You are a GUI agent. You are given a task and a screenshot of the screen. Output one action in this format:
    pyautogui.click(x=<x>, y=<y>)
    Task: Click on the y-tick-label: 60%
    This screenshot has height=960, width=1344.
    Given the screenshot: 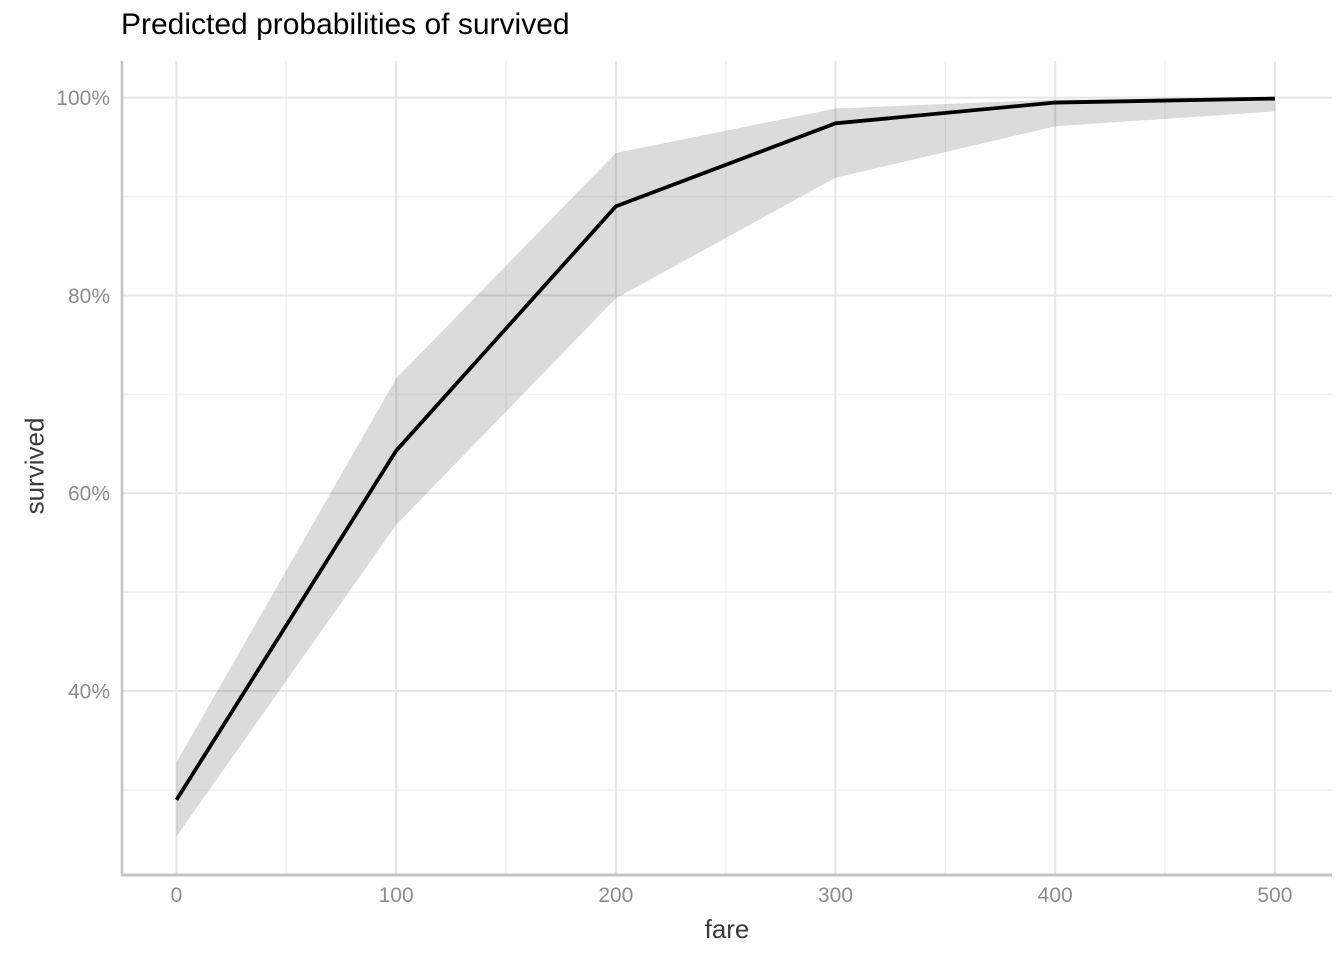 What is the action you would take?
    pyautogui.click(x=89, y=494)
    